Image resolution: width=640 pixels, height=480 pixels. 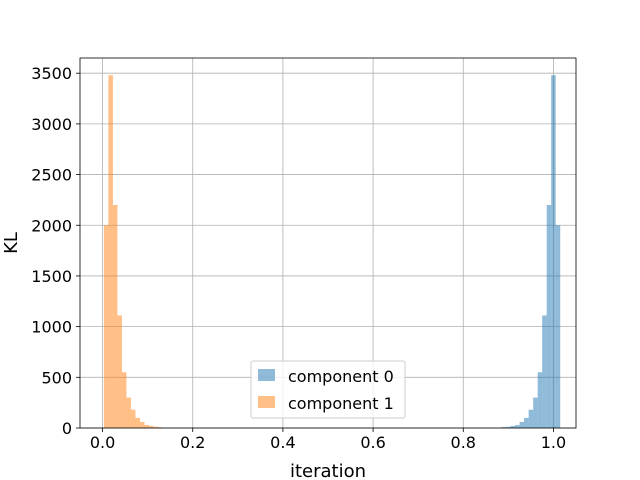 What do you see at coordinates (341, 376) in the screenshot?
I see `legend-label-component-0: component 0` at bounding box center [341, 376].